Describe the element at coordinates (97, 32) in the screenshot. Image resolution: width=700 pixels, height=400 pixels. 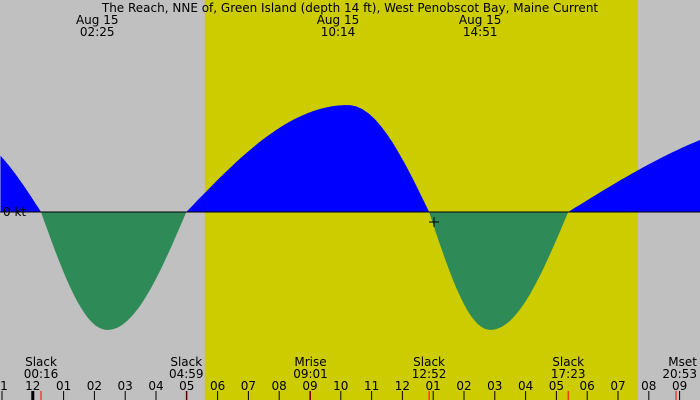
I see `top-event-time: 02:25` at that location.